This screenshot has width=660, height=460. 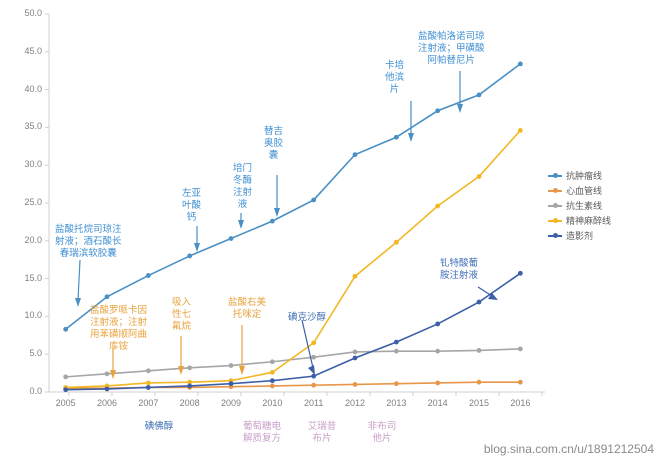 I want to click on chart-annotation: 盐酸托烷司琼注 射液；酒石酸长 春瑞滨软胶囊, so click(x=88, y=241).